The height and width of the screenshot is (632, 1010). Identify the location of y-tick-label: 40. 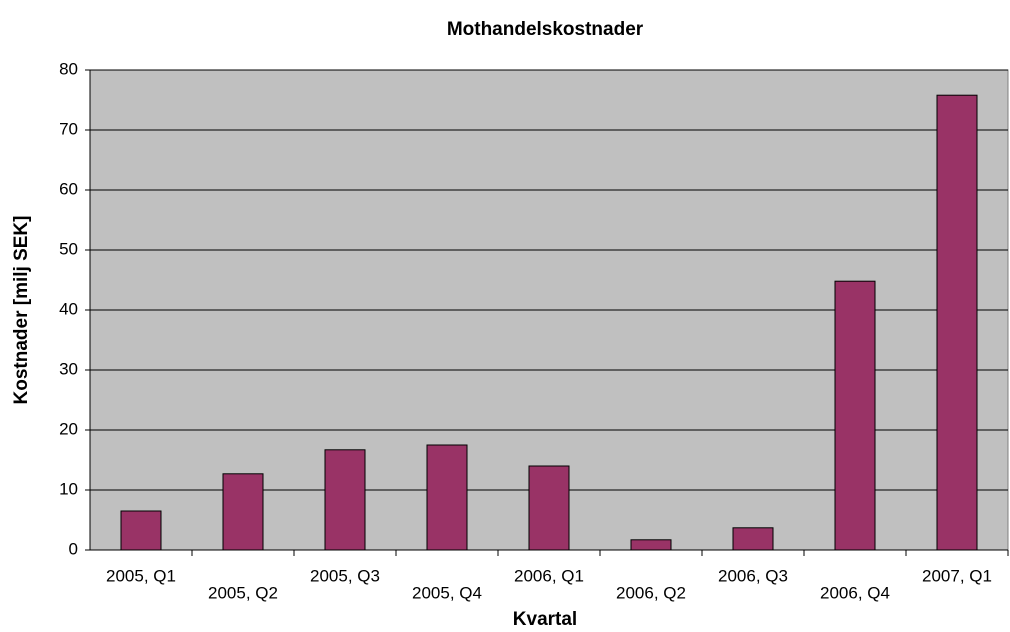
(68, 308).